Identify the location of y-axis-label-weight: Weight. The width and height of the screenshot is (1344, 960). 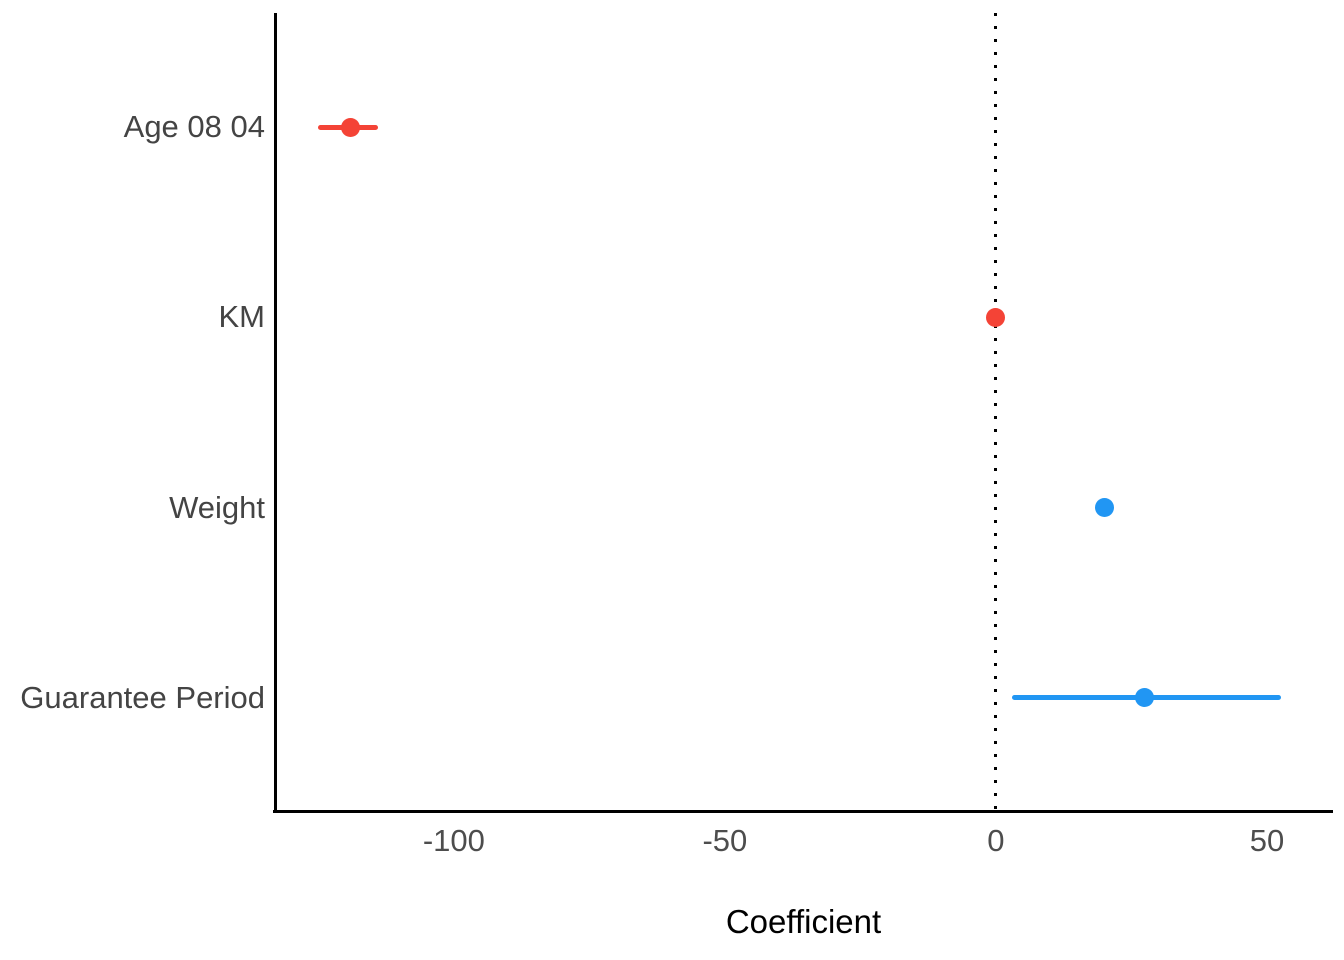
(217, 507).